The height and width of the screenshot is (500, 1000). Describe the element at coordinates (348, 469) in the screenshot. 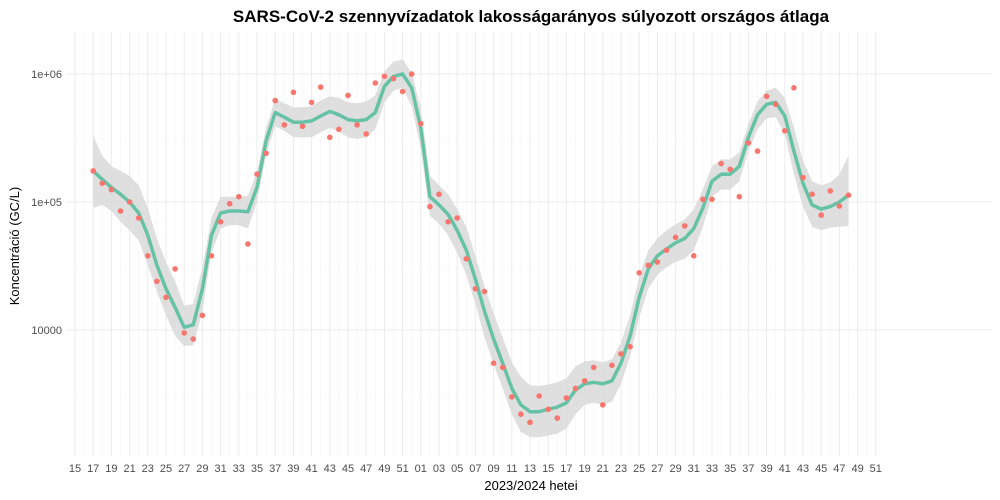

I see `x-tick-label: 45` at that location.